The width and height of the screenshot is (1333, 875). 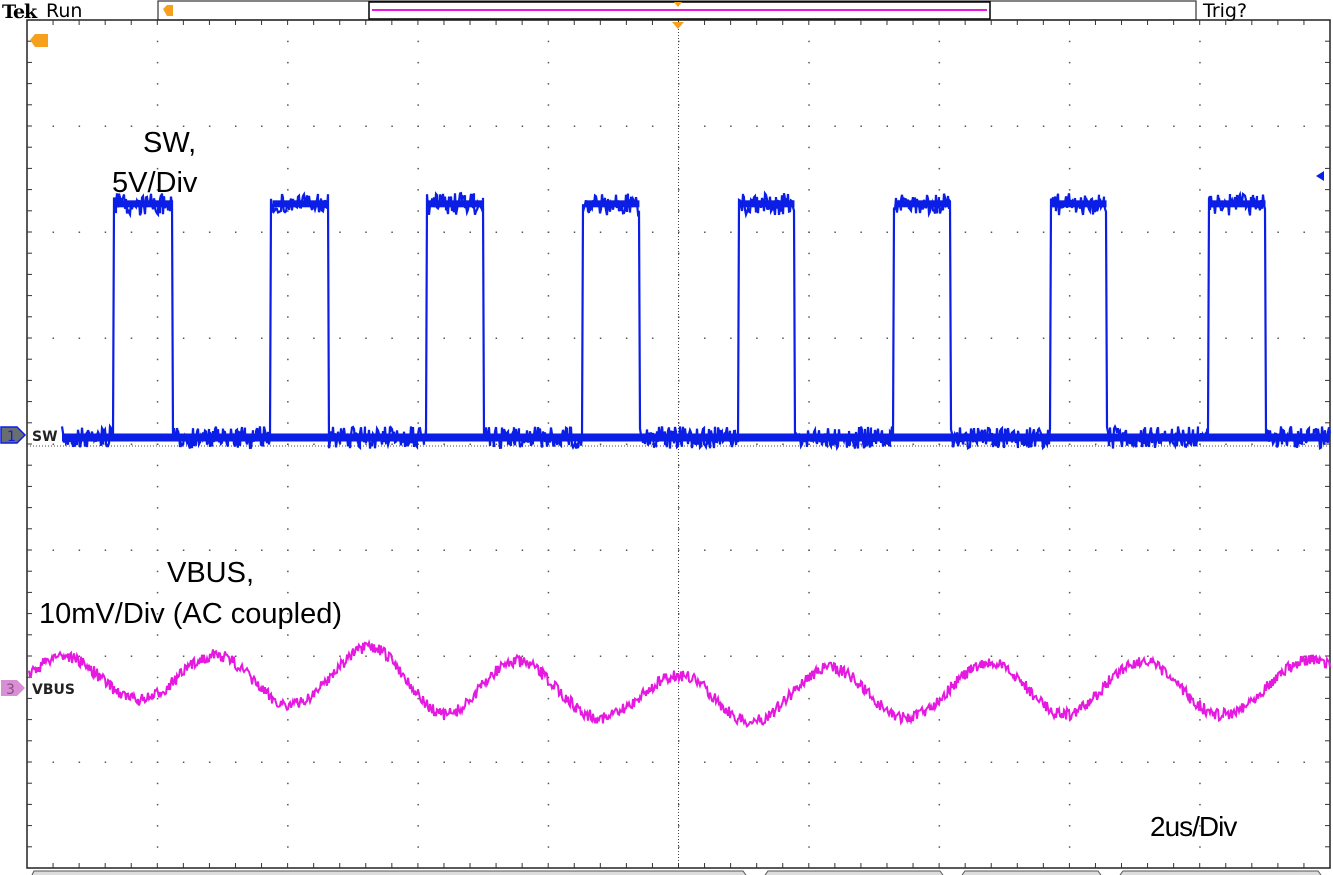 What do you see at coordinates (39, 40) in the screenshot?
I see `trigger-time-marker-icon` at bounding box center [39, 40].